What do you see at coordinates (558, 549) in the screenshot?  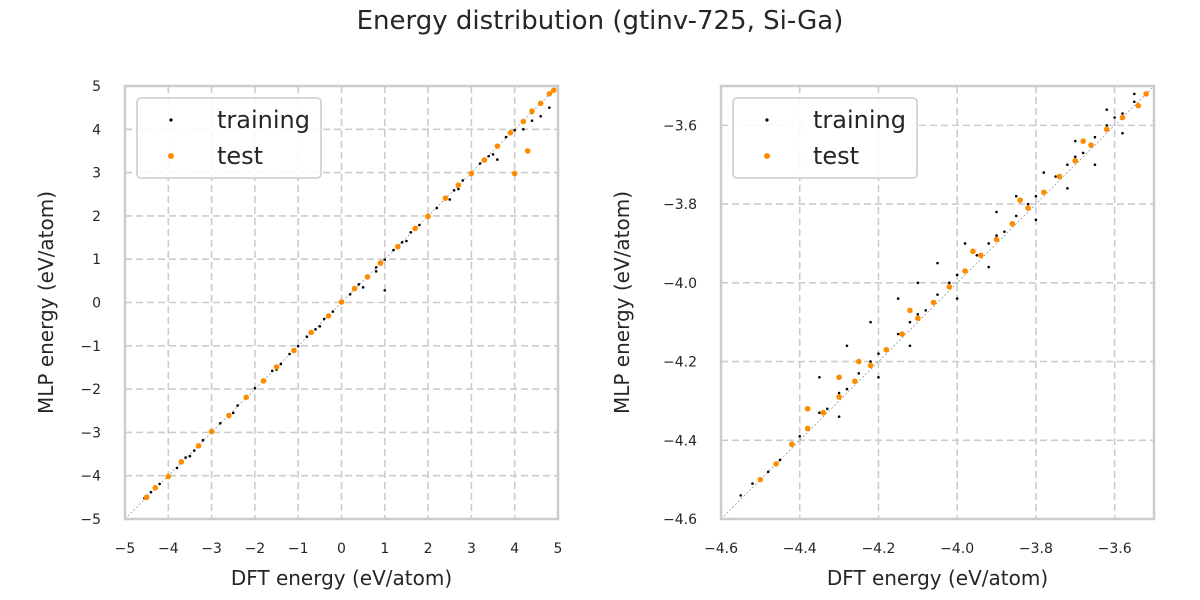 I see `x-tick-label: 5` at bounding box center [558, 549].